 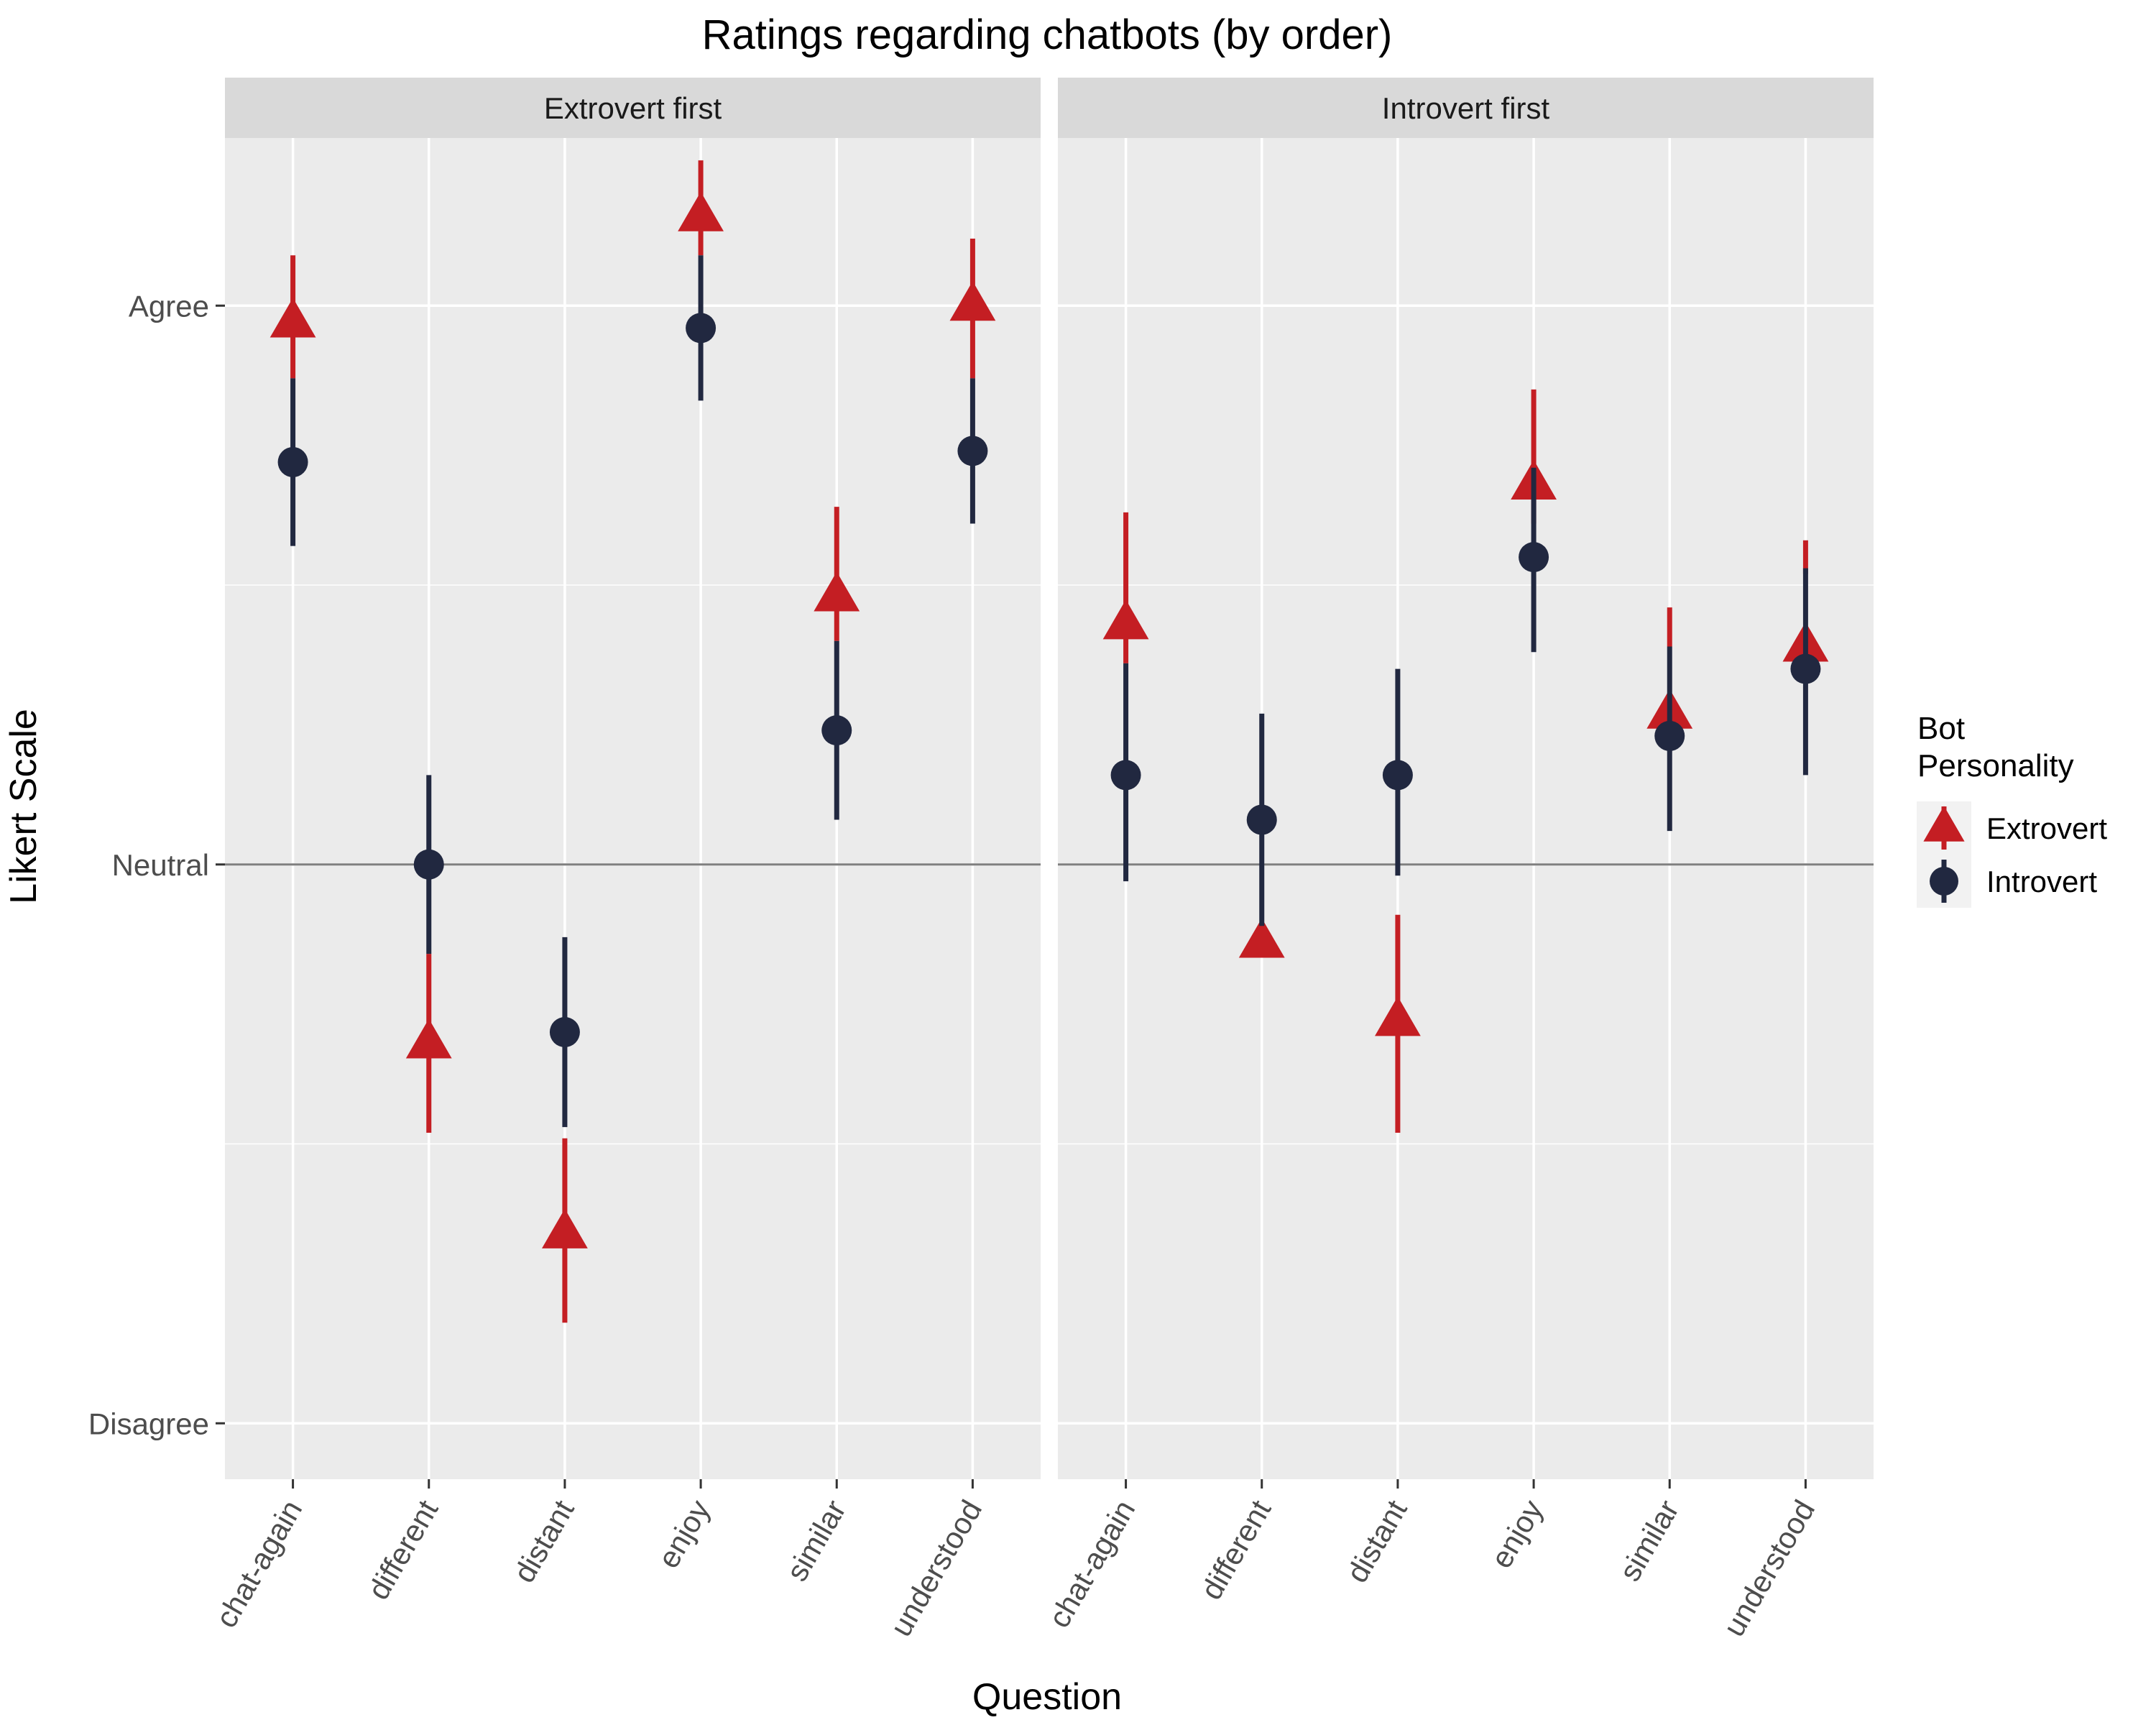 I want to click on legend-label: Extrovert, so click(x=2046, y=828).